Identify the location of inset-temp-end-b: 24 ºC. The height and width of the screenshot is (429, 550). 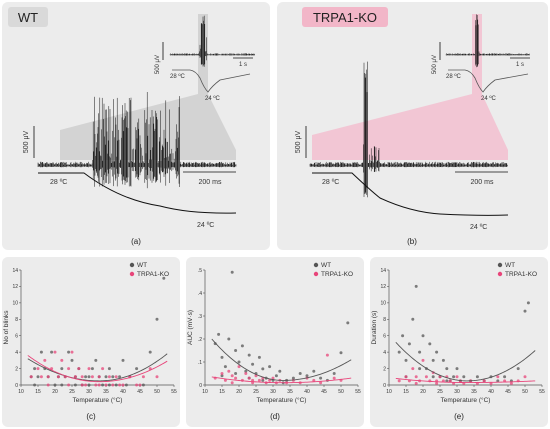
(489, 98).